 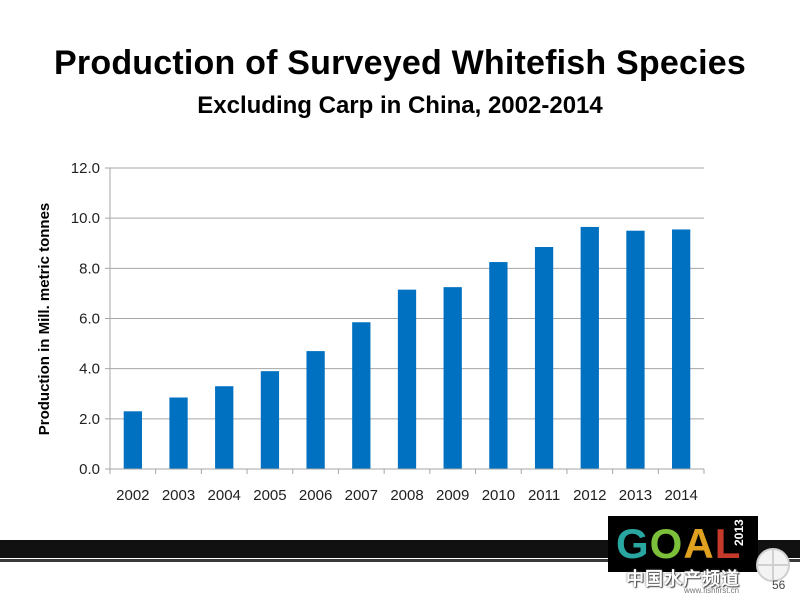 What do you see at coordinates (89, 469) in the screenshot?
I see `y-tick-label: 0.0` at bounding box center [89, 469].